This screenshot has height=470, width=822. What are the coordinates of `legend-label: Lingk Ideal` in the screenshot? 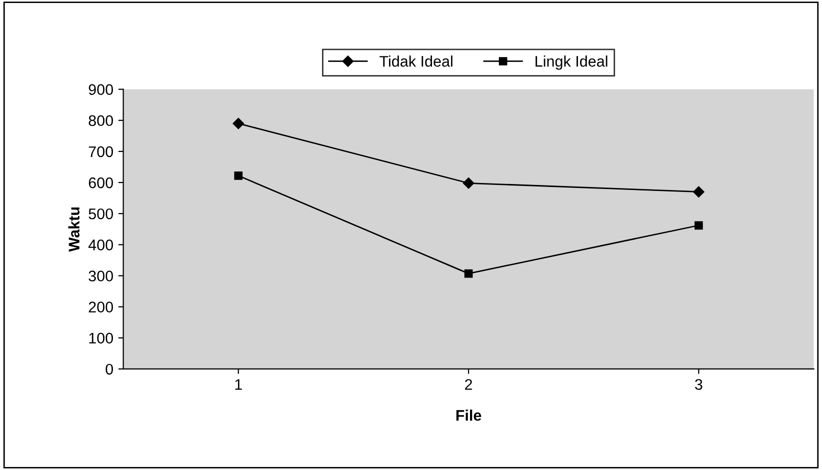 It's located at (572, 63).